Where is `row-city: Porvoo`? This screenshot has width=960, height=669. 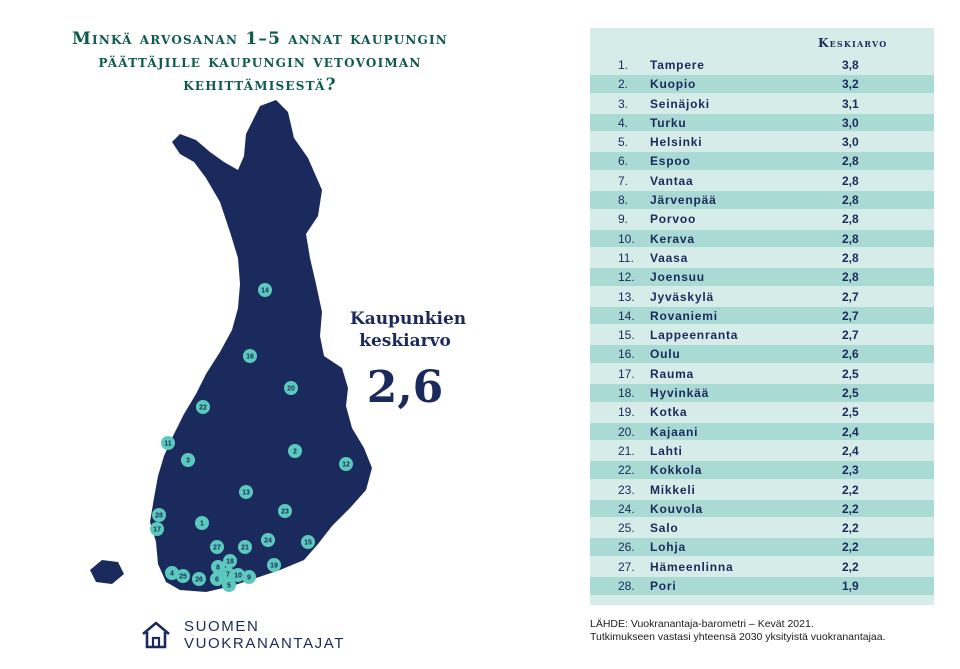
row-city: Porvoo is located at coordinates (673, 219).